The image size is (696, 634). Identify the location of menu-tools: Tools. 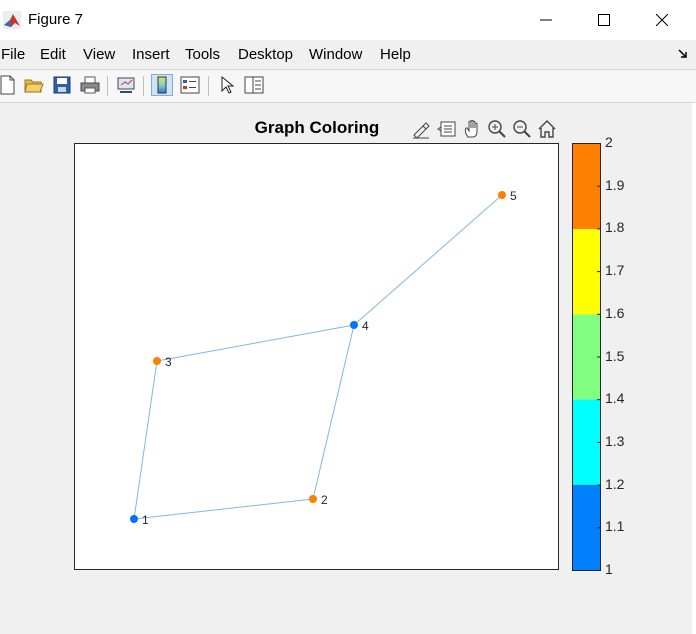
(203, 54).